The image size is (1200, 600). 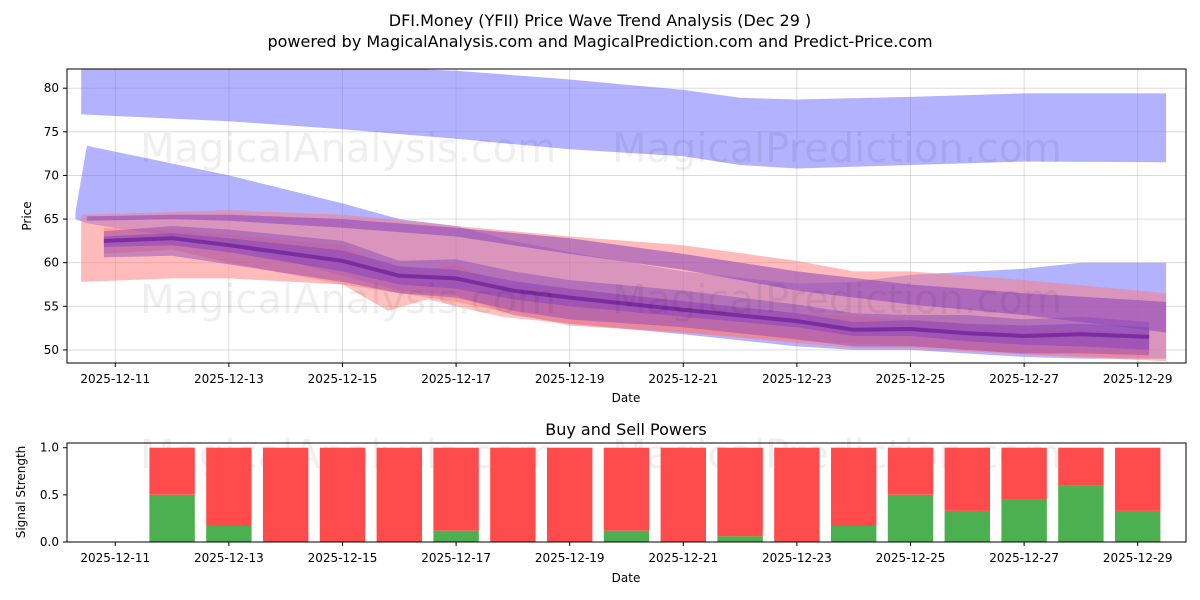 I want to click on price-y-label: Price, so click(x=27, y=215).